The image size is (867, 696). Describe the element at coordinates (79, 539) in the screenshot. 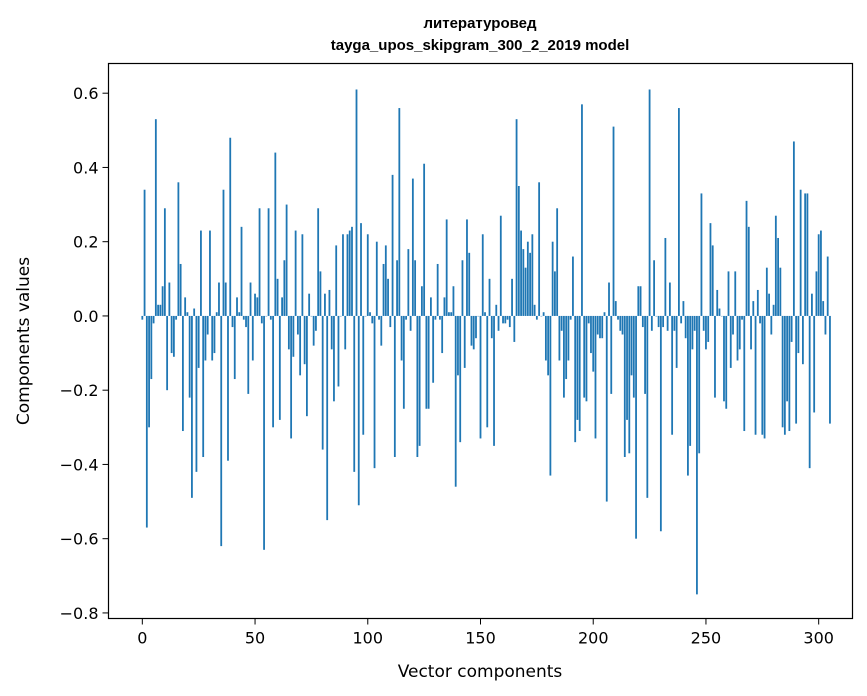

I see `y-tick-label: −0.6` at that location.